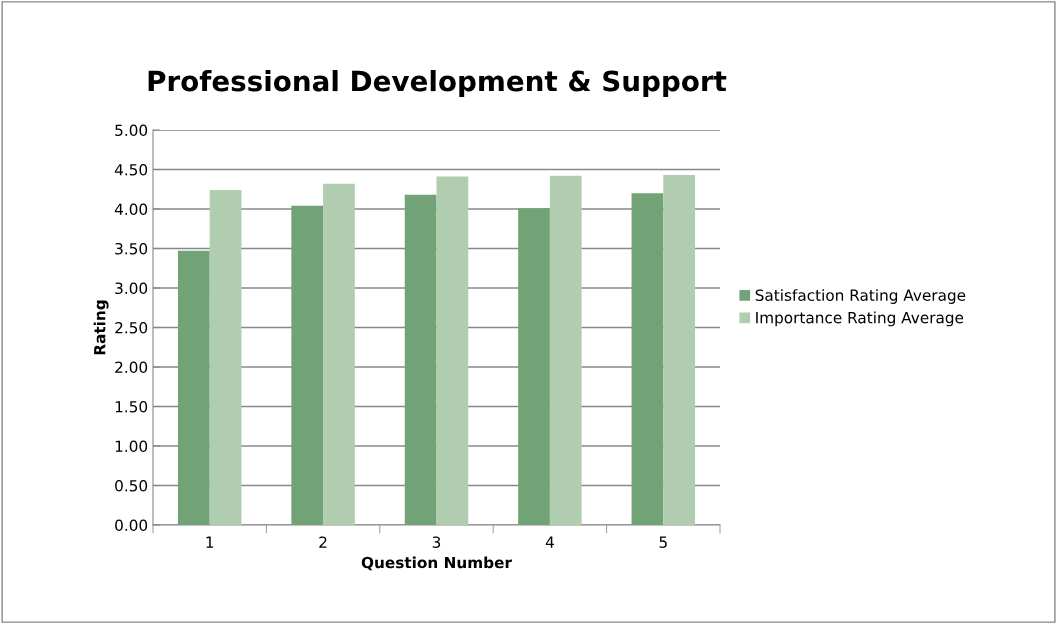 This screenshot has width=1057, height=624. What do you see at coordinates (131, 209) in the screenshot?
I see `y-tick-label: 4.00` at bounding box center [131, 209].